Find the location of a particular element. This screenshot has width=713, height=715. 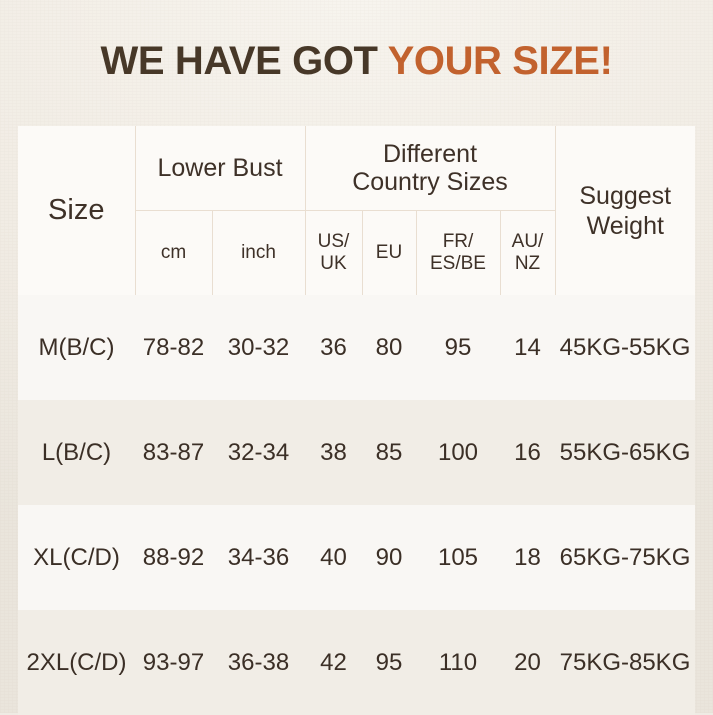

header-lower-bust: Lower Bust is located at coordinates (220, 168).